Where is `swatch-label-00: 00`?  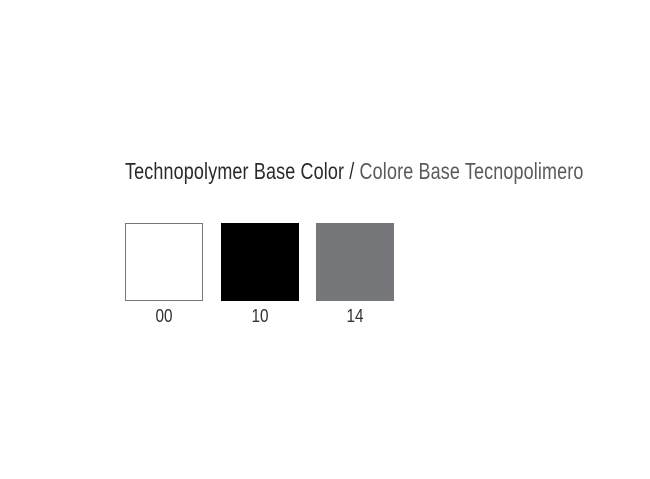 swatch-label-00: 00 is located at coordinates (164, 316).